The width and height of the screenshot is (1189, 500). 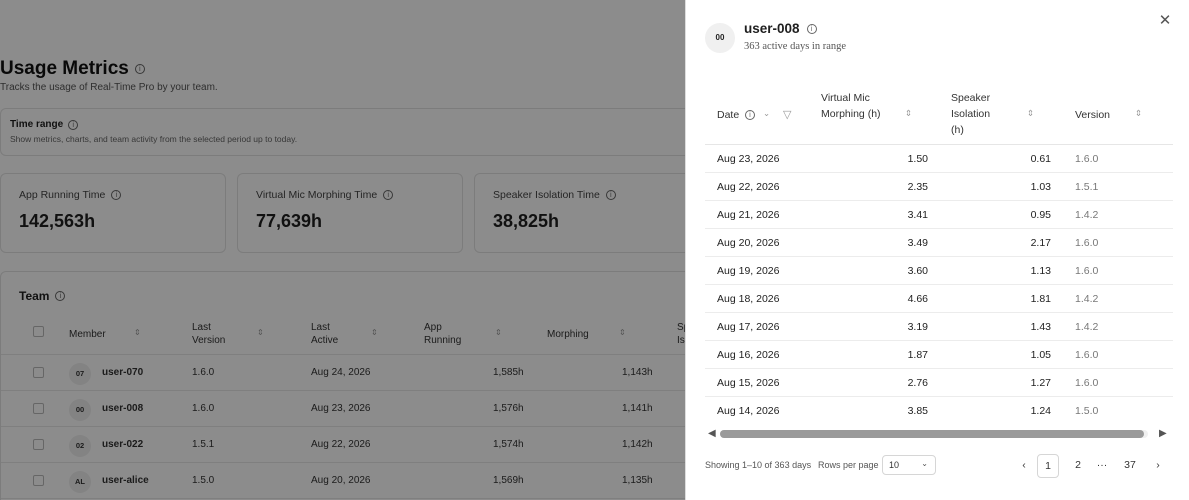 What do you see at coordinates (637, 372) in the screenshot?
I see `morphing: 1,143h` at bounding box center [637, 372].